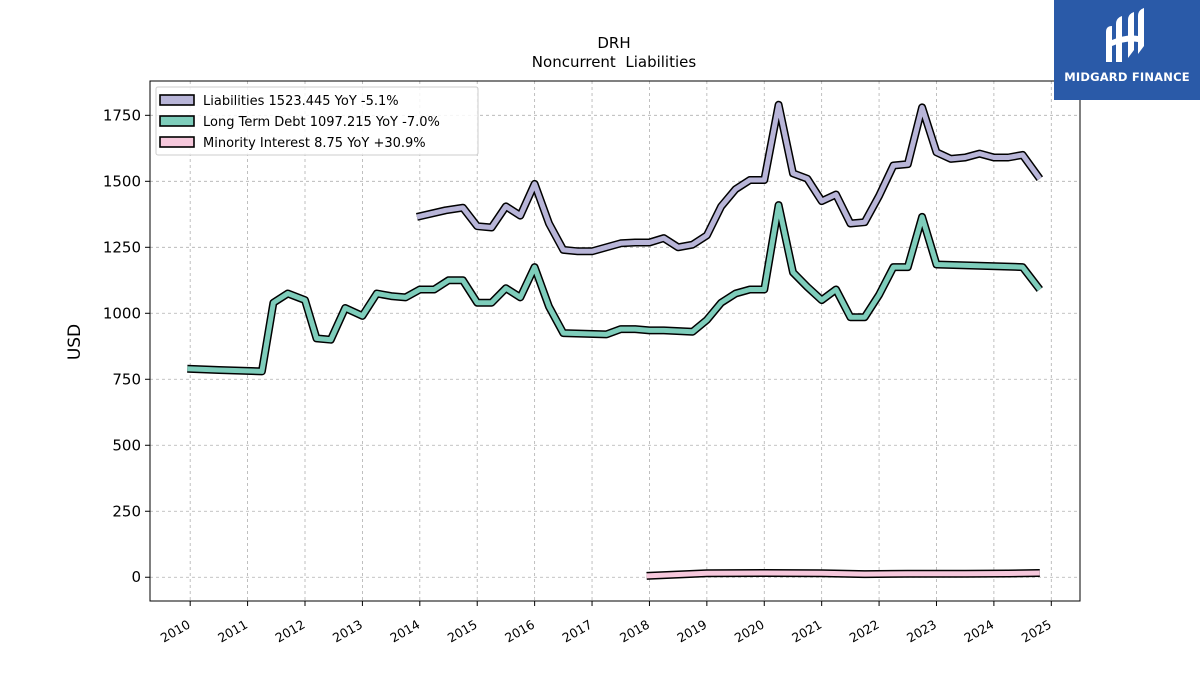 This screenshot has width=1200, height=675. I want to click on x-tick-label: 2016, so click(519, 631).